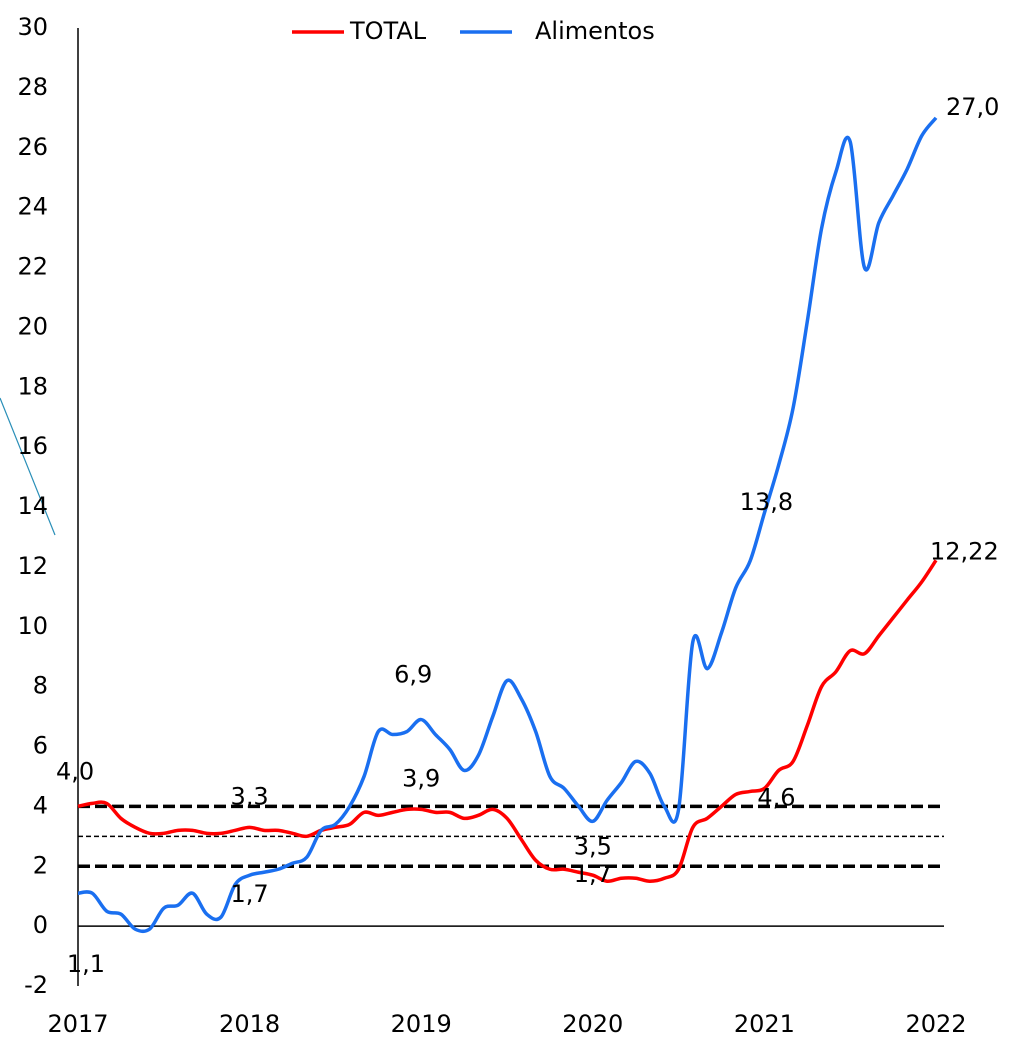 Image resolution: width=1020 pixels, height=1038 pixels. Describe the element at coordinates (40, 805) in the screenshot. I see `y-tick-label: 4` at that location.